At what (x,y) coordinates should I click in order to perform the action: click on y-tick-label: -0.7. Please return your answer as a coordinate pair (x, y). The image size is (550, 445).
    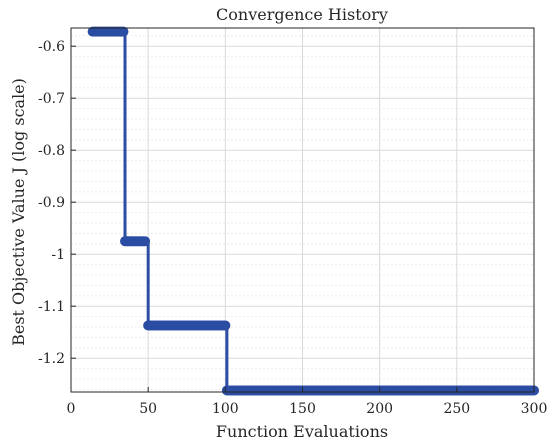
    Looking at the image, I should click on (51, 99).